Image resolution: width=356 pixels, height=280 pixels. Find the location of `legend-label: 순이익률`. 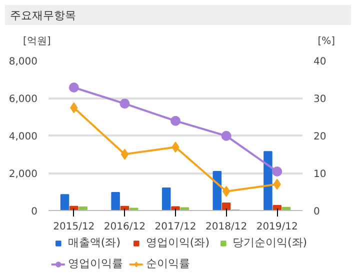

legend-label: 순이익률 is located at coordinates (168, 263).